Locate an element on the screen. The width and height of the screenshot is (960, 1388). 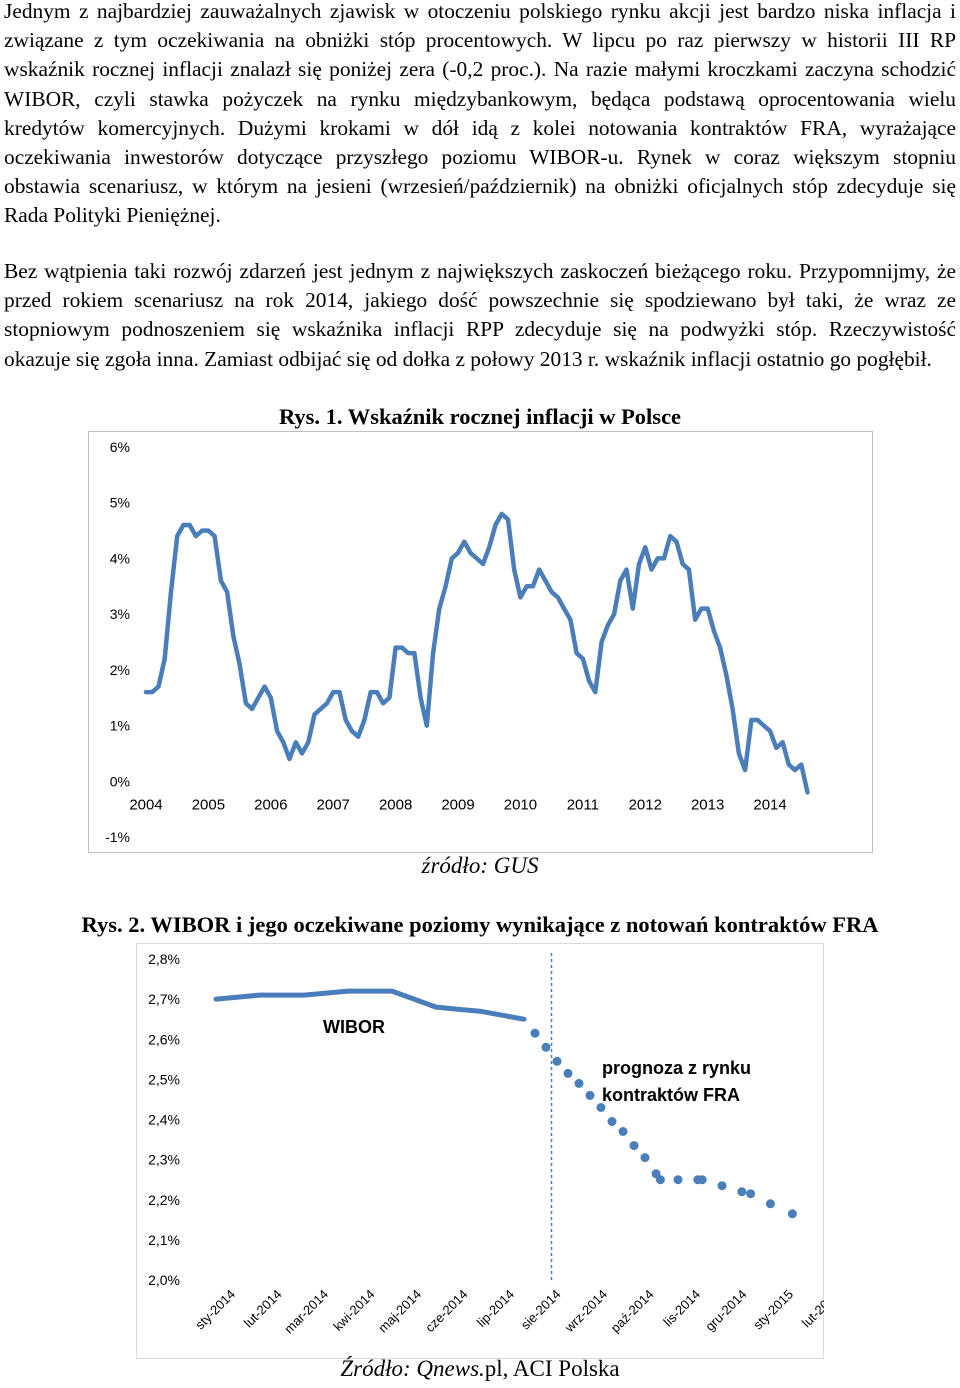
forecast-annotation-line2: kontraktów FRA is located at coordinates (671, 1095).